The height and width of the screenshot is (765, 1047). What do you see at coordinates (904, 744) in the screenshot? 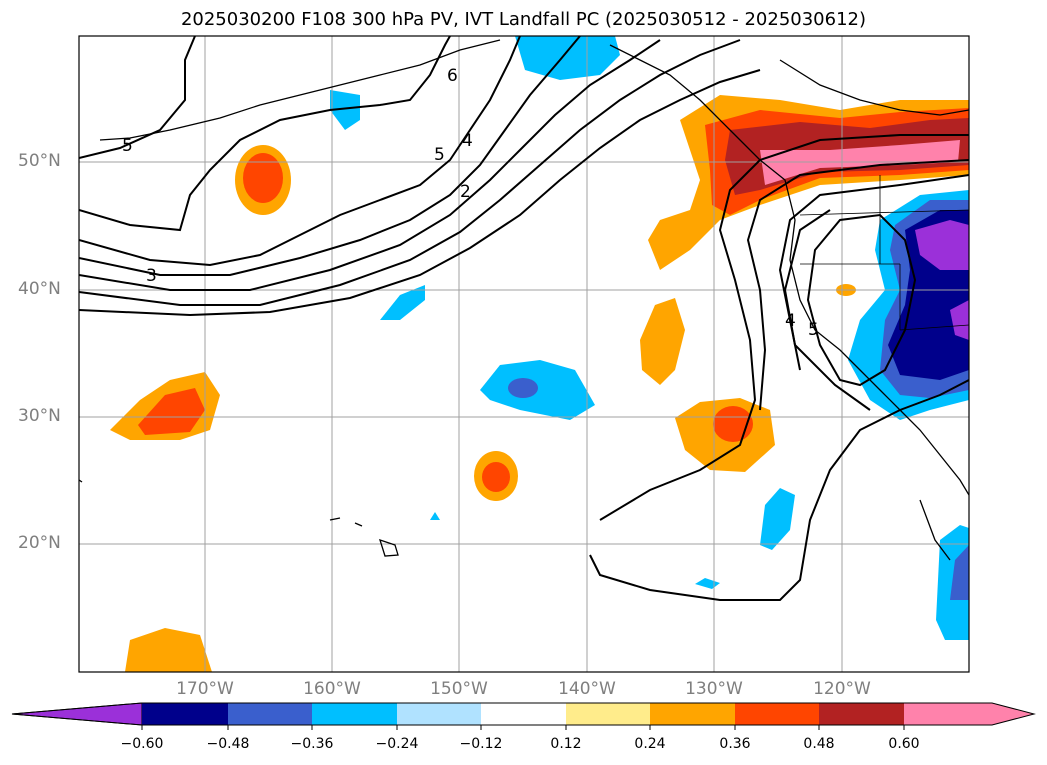
I see `colorbar-tick: 0.60` at bounding box center [904, 744].